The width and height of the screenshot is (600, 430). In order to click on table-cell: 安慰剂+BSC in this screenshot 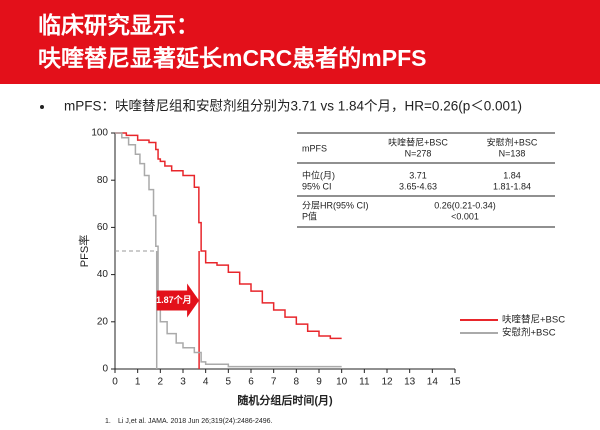, I will do `click(512, 141)`.